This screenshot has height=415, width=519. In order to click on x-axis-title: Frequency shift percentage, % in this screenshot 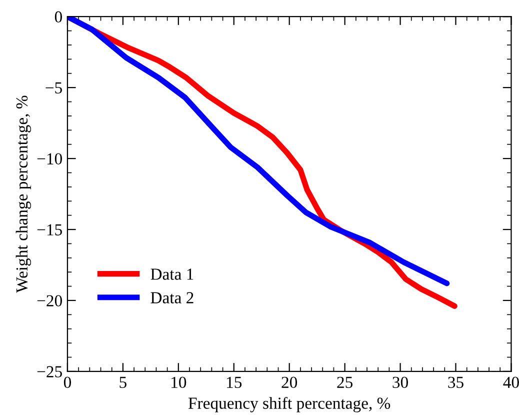, I will do `click(289, 404)`.